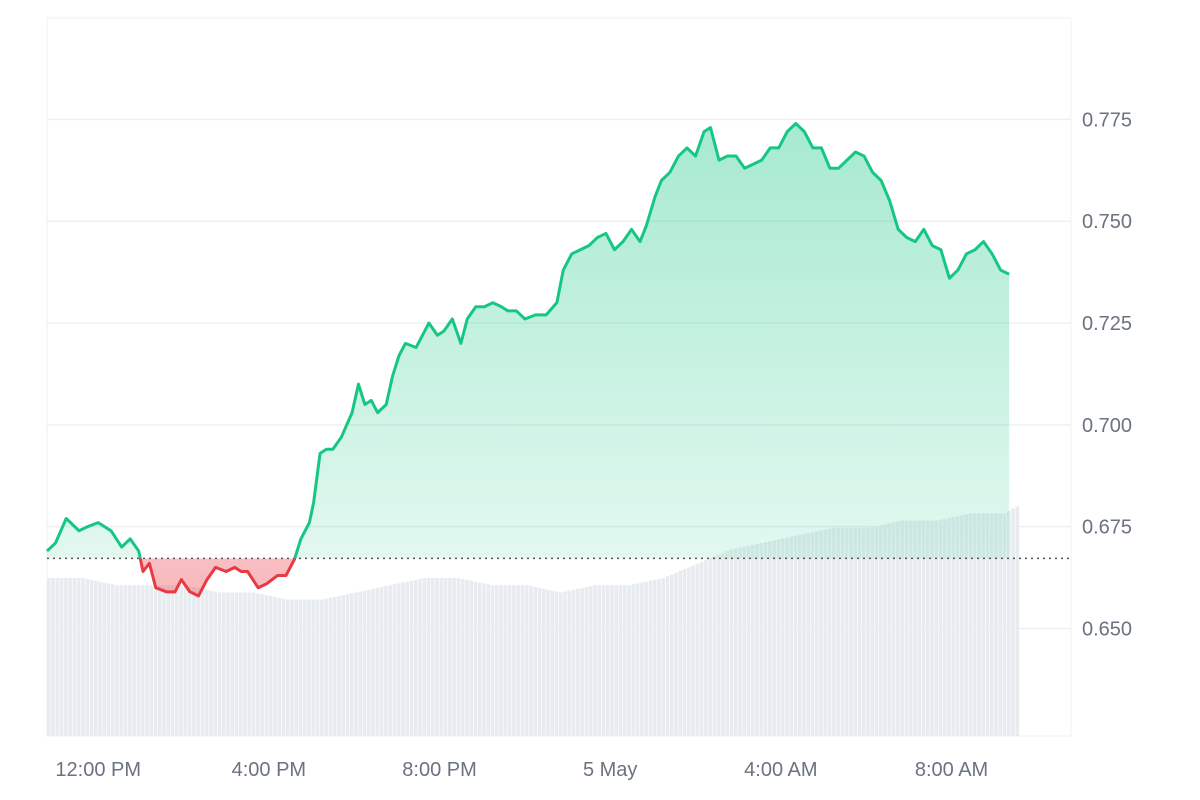 The height and width of the screenshot is (800, 1200). I want to click on x-tick-label: 8:00 AM, so click(951, 770).